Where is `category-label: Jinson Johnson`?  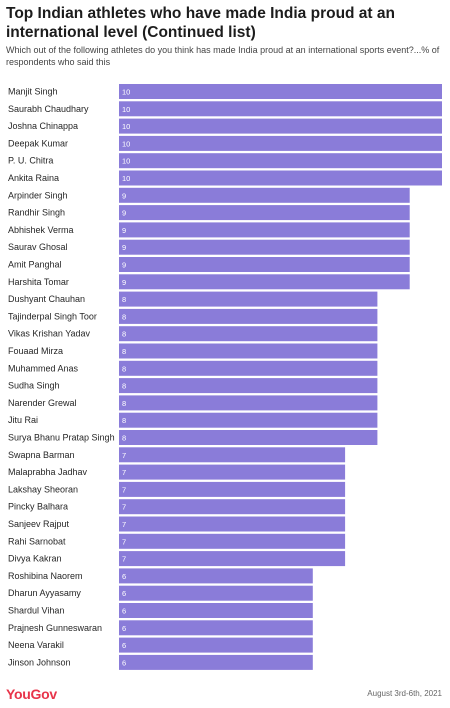
category-label: Jinson Johnson is located at coordinates (39, 662).